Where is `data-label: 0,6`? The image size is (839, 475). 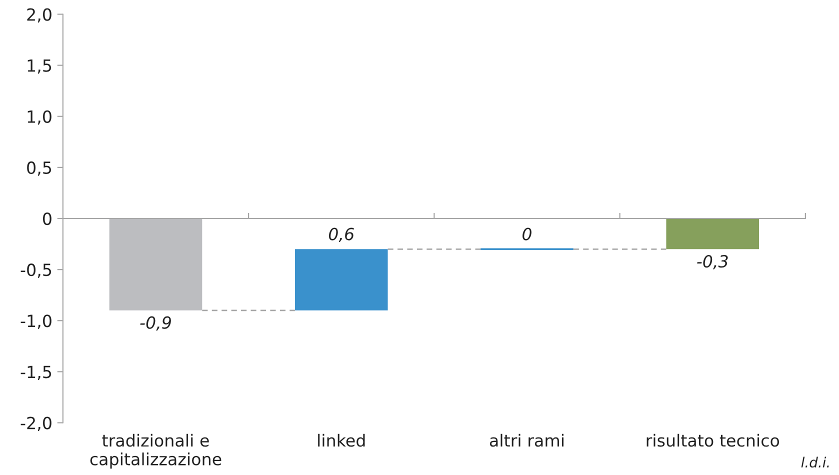
data-label: 0,6 is located at coordinates (341, 235).